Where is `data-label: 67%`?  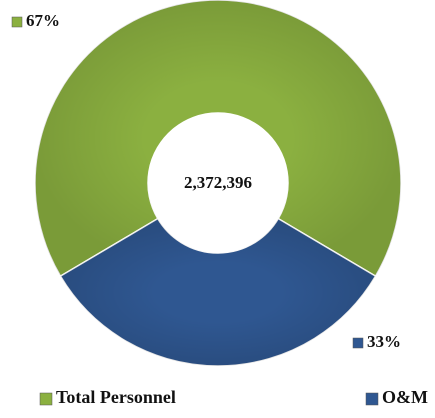 data-label: 67% is located at coordinates (43, 20).